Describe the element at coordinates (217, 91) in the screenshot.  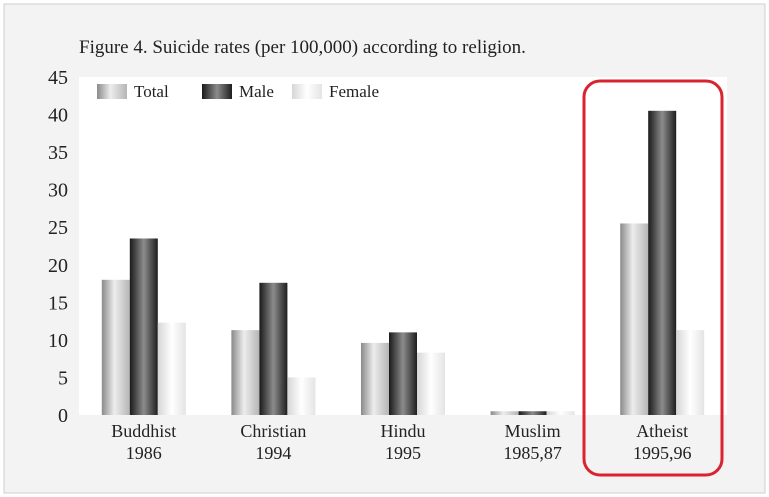
I see `legend-swatch-male` at that location.